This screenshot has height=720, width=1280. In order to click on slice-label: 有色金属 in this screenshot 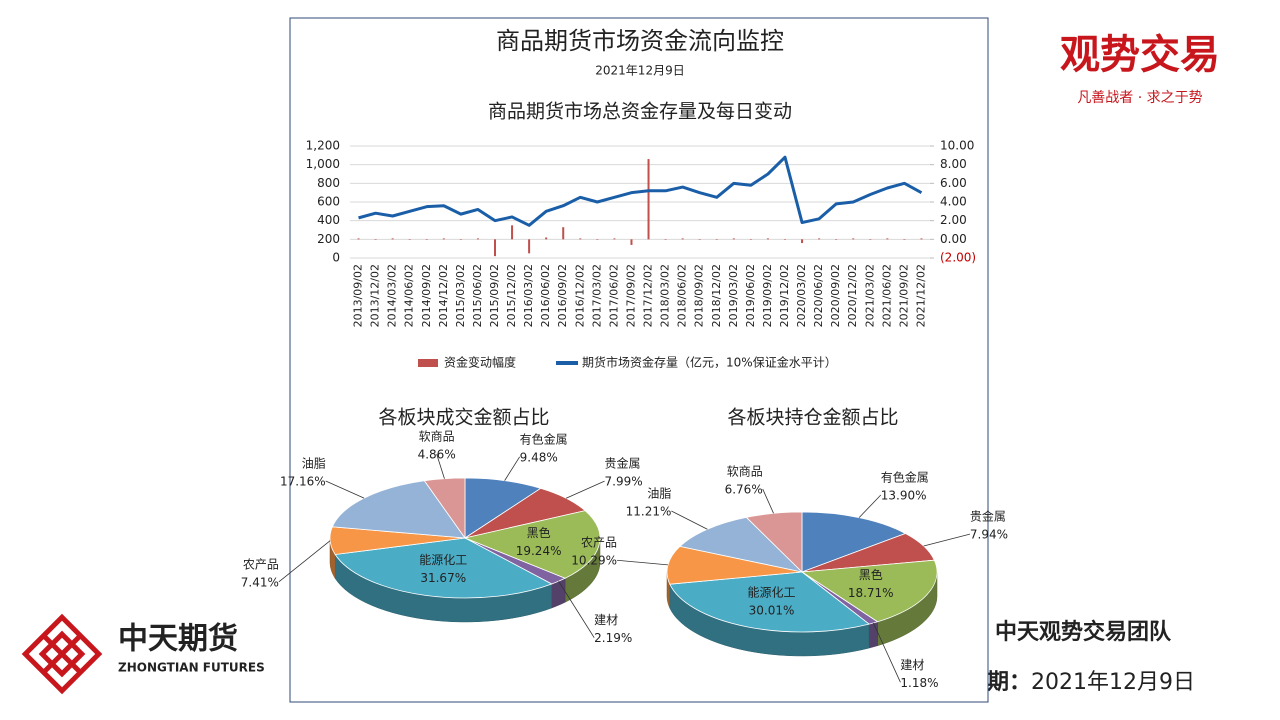, I will do `click(544, 438)`.